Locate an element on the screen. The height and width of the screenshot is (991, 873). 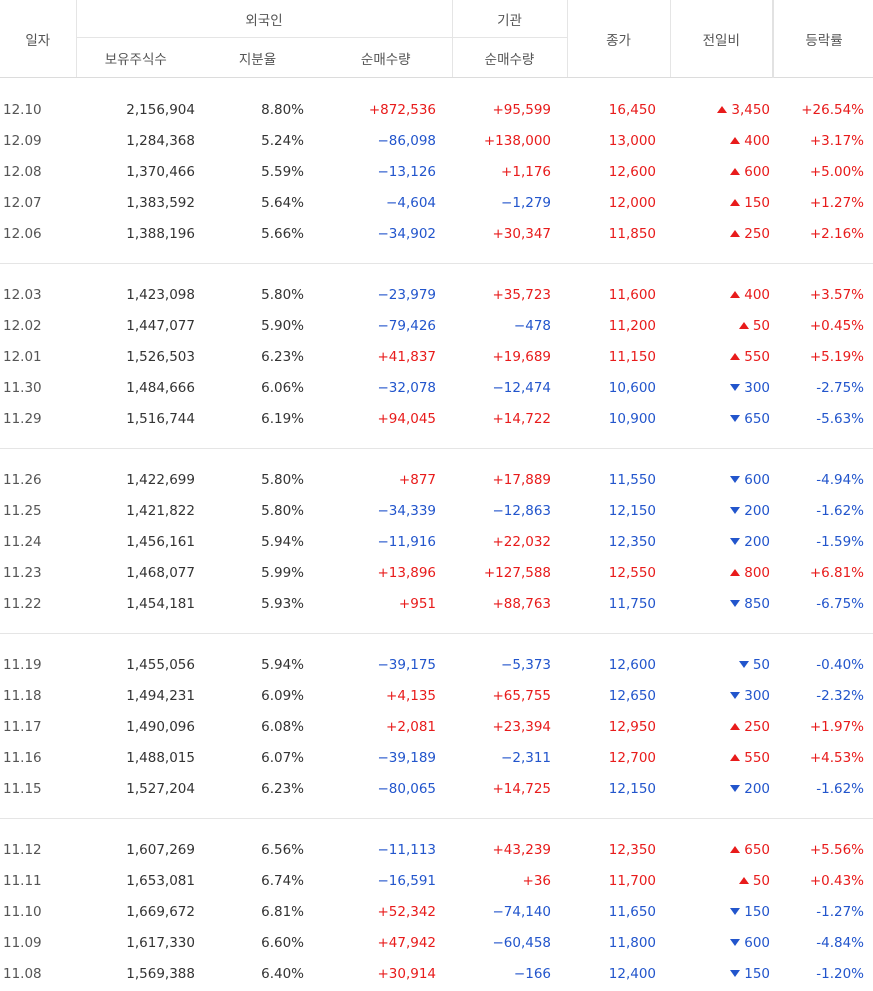
header-ratio: 지분율 is located at coordinates (257, 57).